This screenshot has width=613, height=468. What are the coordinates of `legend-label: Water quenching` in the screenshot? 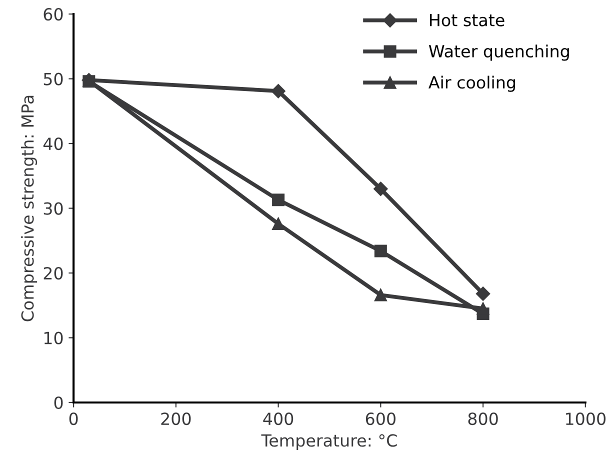 It's located at (498, 52).